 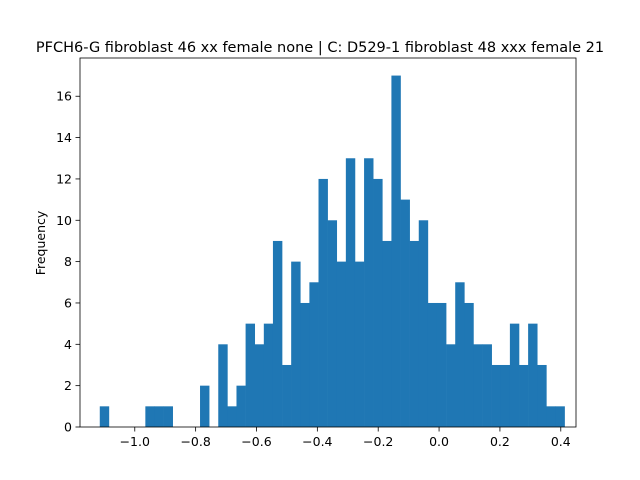 I want to click on y-tick-label: 14, so click(x=64, y=137).